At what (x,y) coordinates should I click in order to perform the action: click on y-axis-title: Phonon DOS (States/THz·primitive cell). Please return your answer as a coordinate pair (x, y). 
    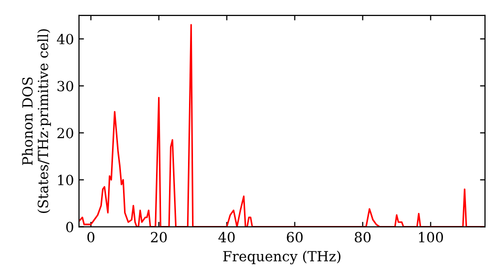
    Looking at the image, I should click on (36, 121).